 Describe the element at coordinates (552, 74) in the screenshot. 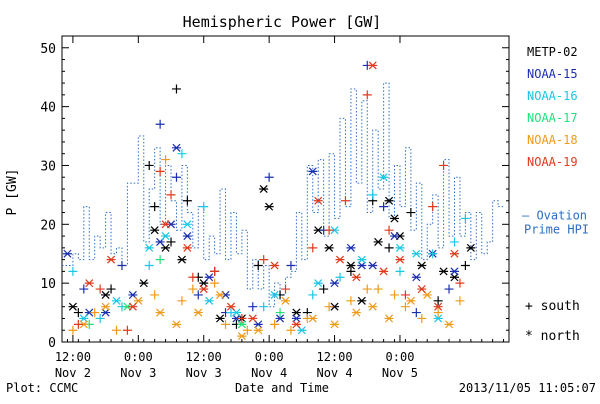

I see `legend-entry: NOAA-15` at that location.